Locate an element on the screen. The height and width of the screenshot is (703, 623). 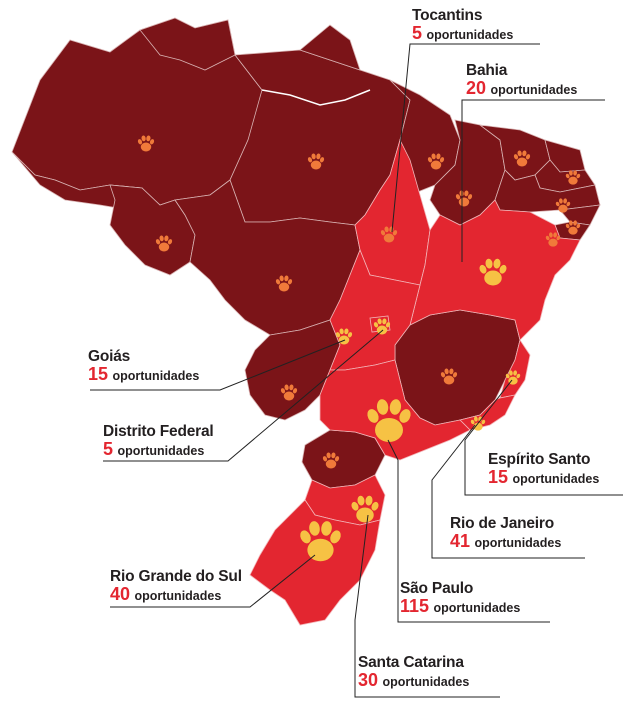
state-name: São Paulo is located at coordinates (437, 588).